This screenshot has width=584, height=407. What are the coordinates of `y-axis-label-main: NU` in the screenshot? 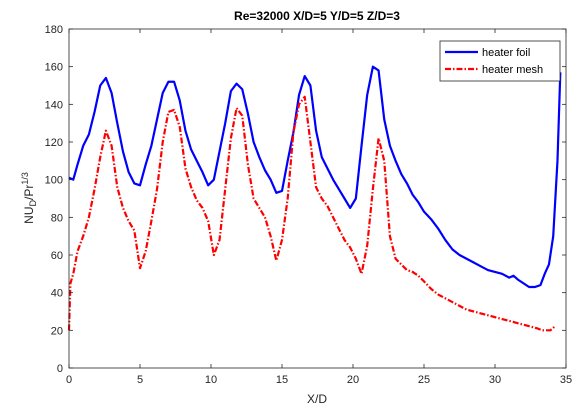 It's located at (29, 215).